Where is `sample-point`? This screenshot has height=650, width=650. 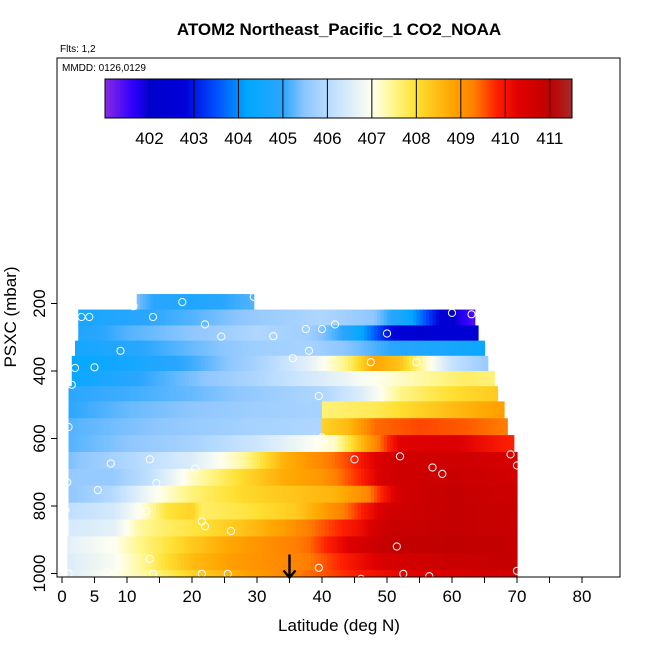
sample-point is located at coordinates (416, 362).